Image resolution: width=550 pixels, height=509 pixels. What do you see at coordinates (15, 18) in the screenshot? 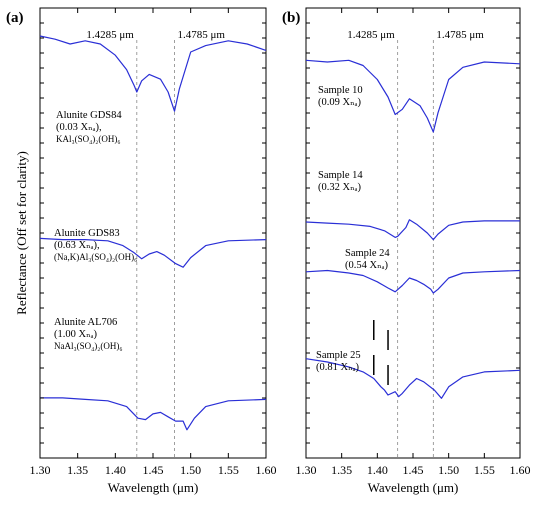
I see `panel-a-label: (a)` at bounding box center [15, 18].